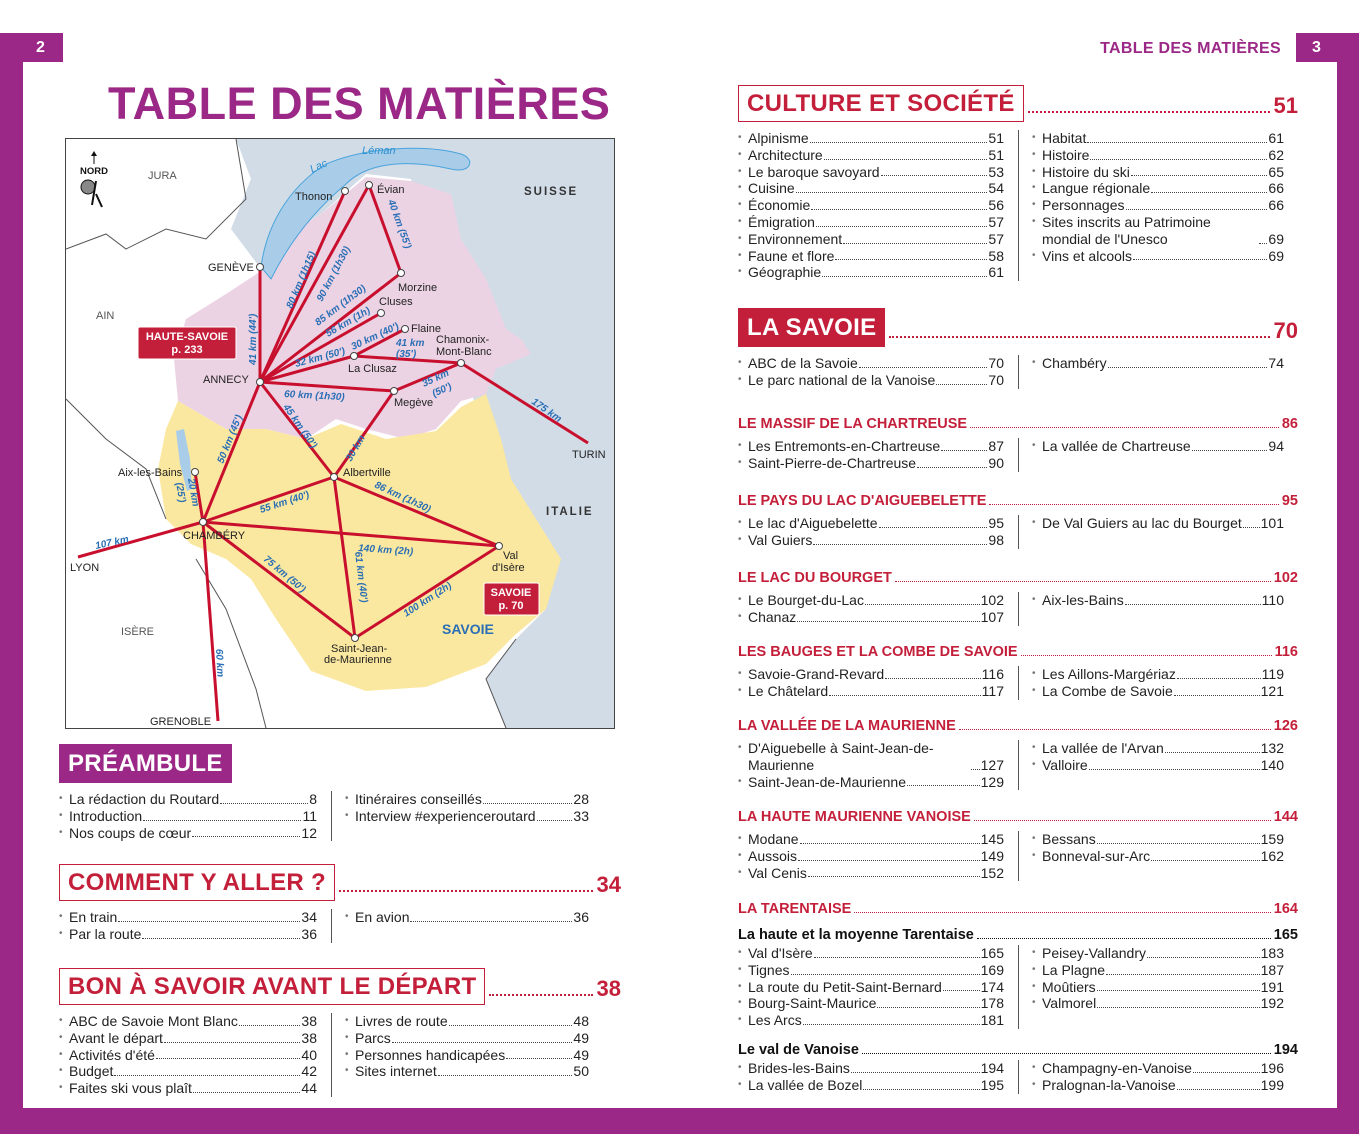 The image size is (1359, 1134). Describe the element at coordinates (1158, 256) in the screenshot. I see `toc-entry: Vins et alcools 69` at that location.